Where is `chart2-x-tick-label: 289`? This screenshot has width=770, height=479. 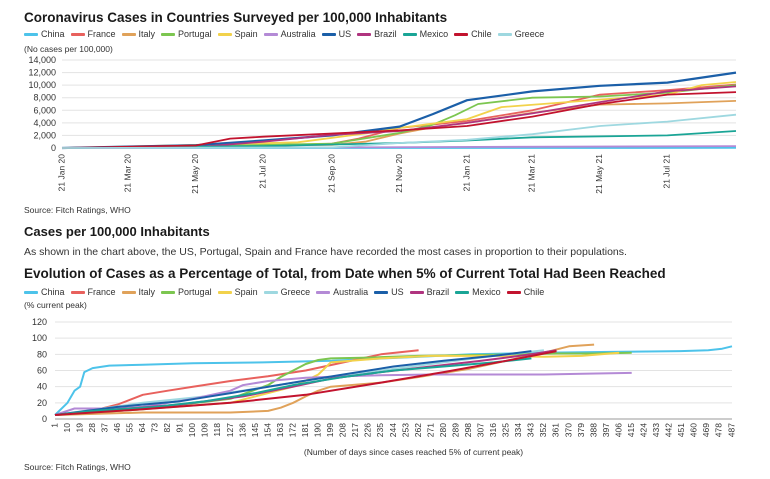 chart2-x-tick-label: 289 is located at coordinates (455, 430).